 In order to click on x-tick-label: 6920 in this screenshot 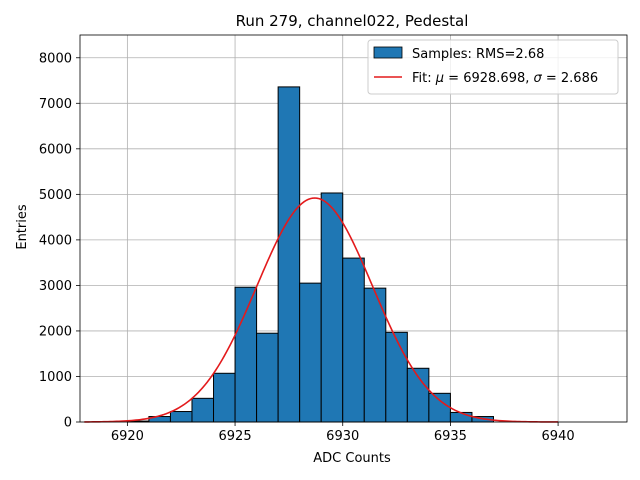, I will do `click(127, 436)`.